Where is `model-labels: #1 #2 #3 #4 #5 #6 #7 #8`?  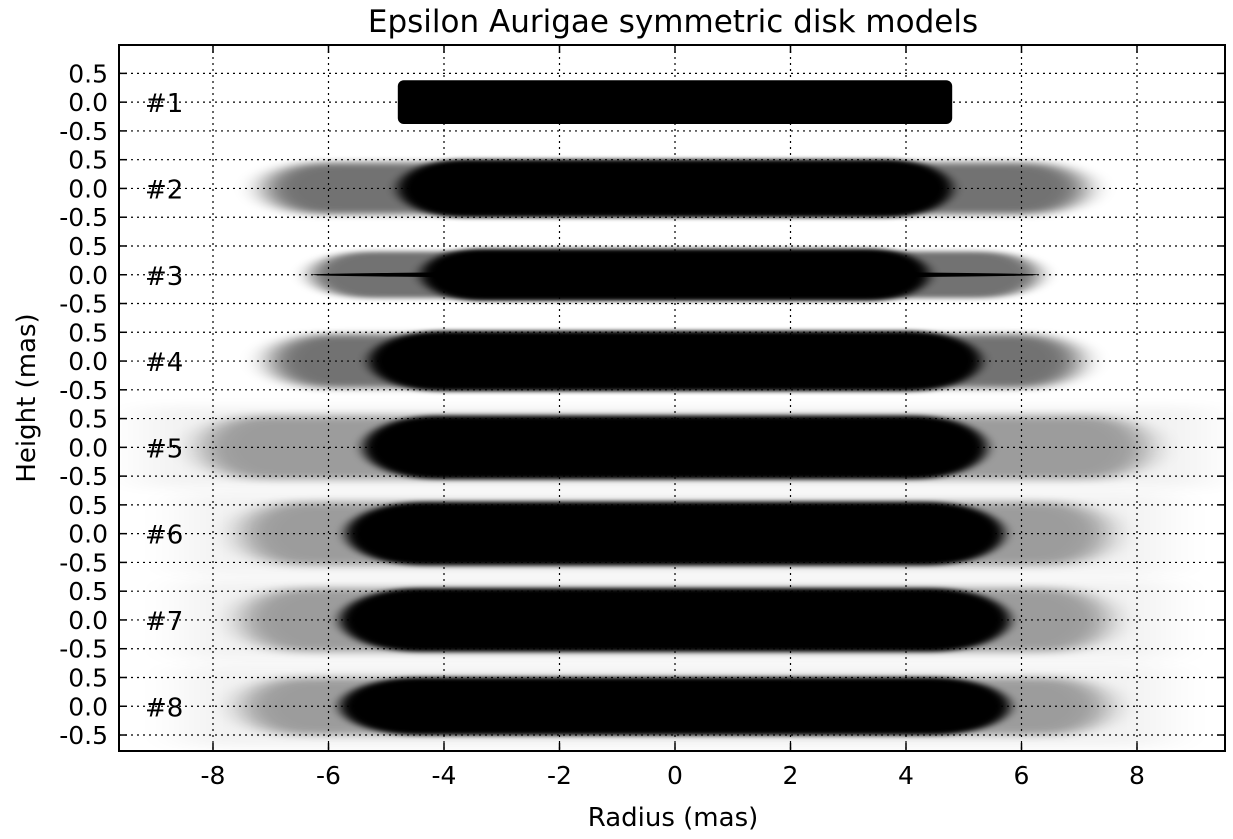 model-labels: #1 #2 #3 #4 #5 #6 #7 #8 is located at coordinates (164, 406).